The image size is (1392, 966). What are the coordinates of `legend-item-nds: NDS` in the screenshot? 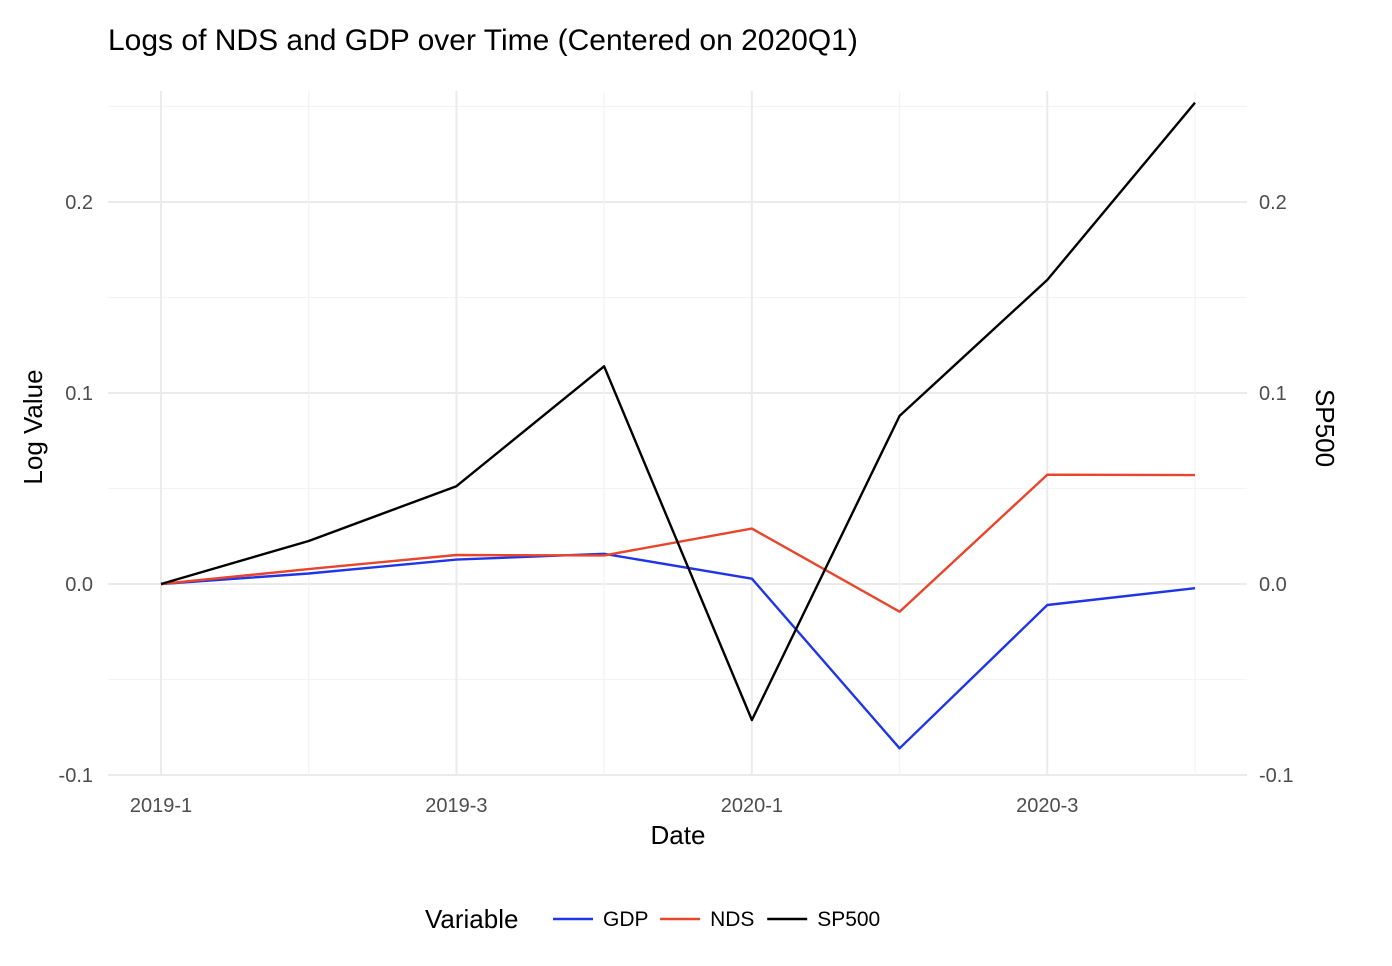 It's located at (707, 919).